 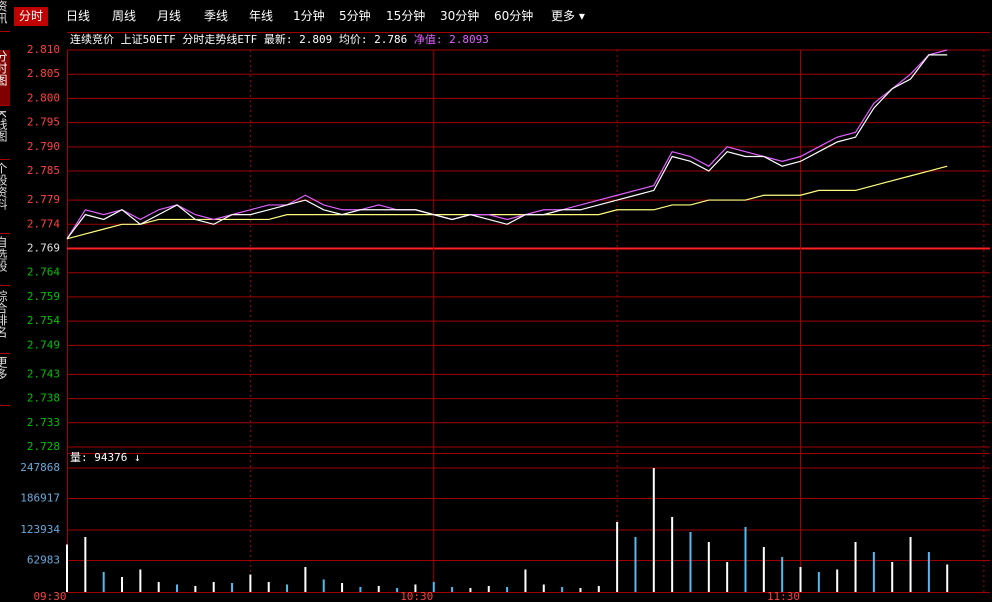 What do you see at coordinates (581, 16) in the screenshot?
I see `dropdown-arrow: ▾` at bounding box center [581, 16].